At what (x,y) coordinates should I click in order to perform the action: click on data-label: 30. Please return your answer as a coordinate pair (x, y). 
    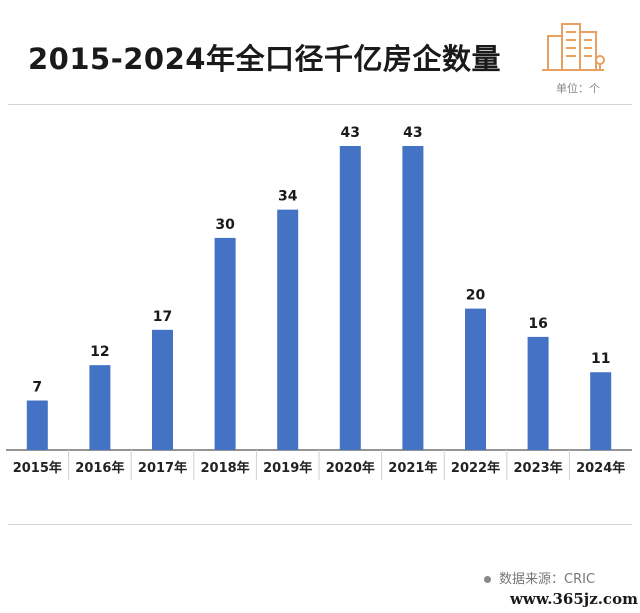
    Looking at the image, I should click on (225, 225).